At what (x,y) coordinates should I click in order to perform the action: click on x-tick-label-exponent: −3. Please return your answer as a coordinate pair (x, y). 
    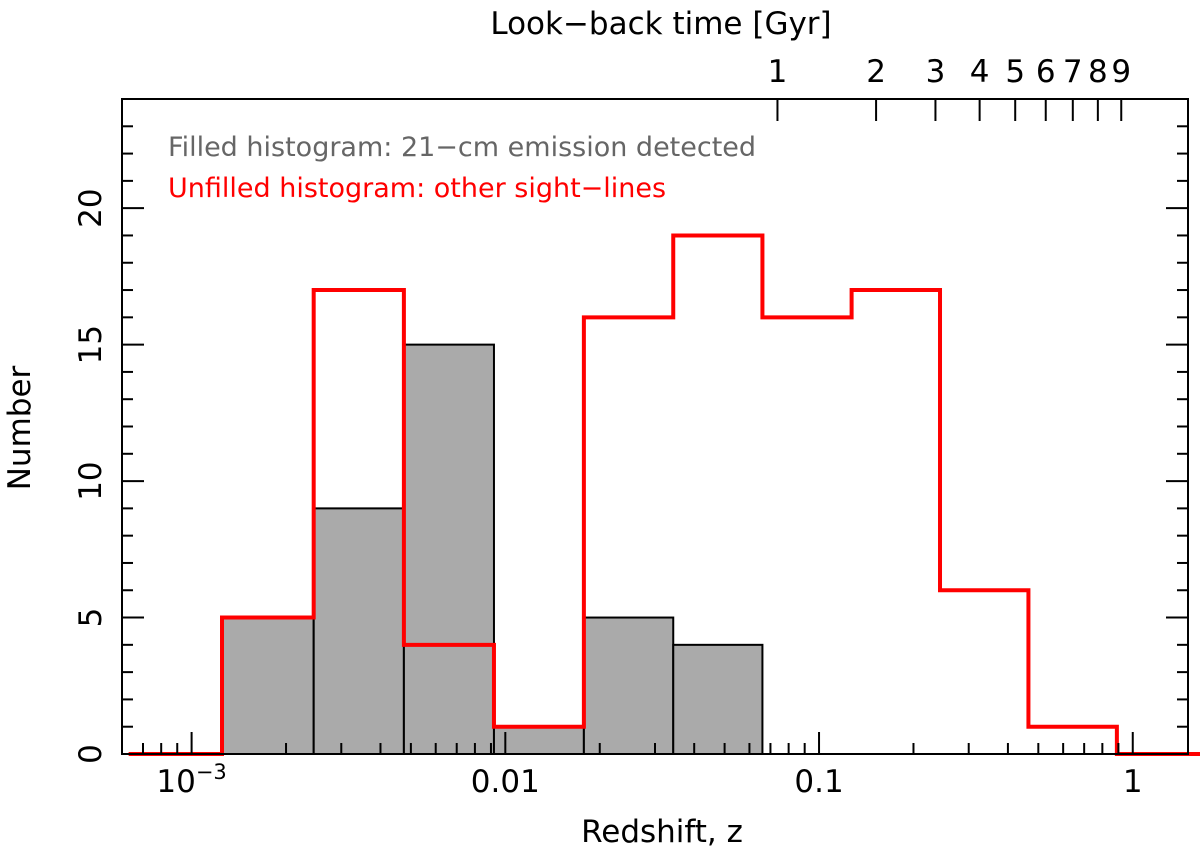
    Looking at the image, I should click on (211, 772).